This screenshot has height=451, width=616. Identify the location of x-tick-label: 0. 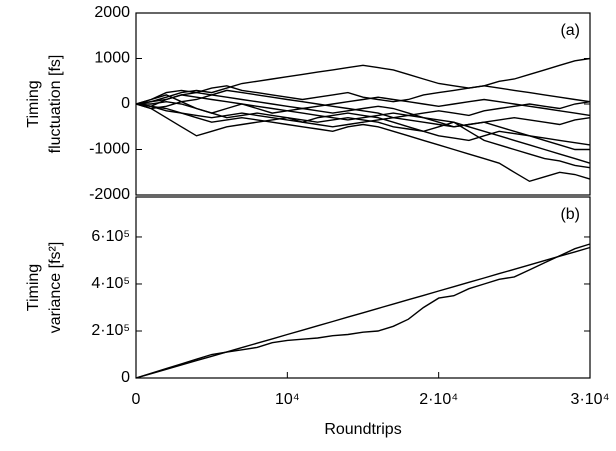
(136, 399).